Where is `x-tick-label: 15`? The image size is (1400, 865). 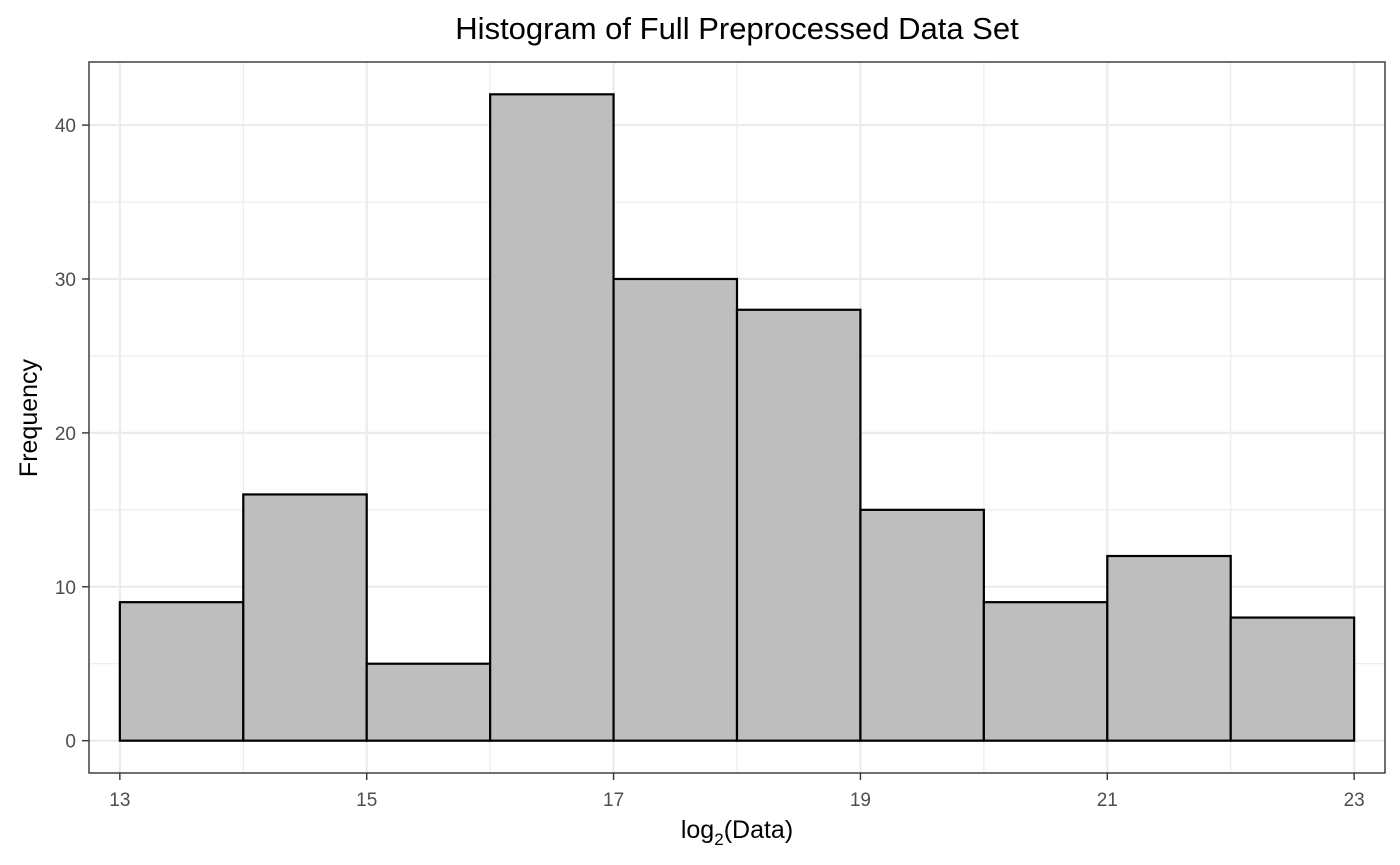 x-tick-label: 15 is located at coordinates (366, 800).